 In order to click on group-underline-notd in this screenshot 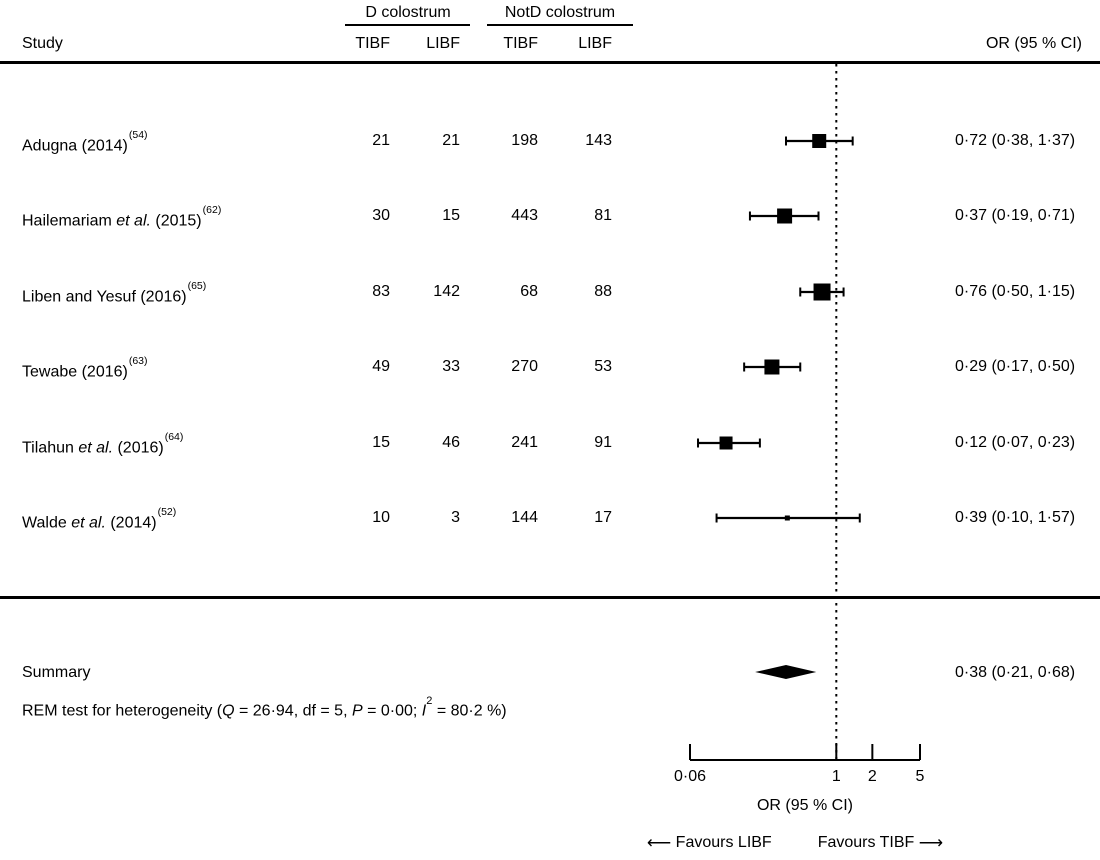, I will do `click(560, 25)`.